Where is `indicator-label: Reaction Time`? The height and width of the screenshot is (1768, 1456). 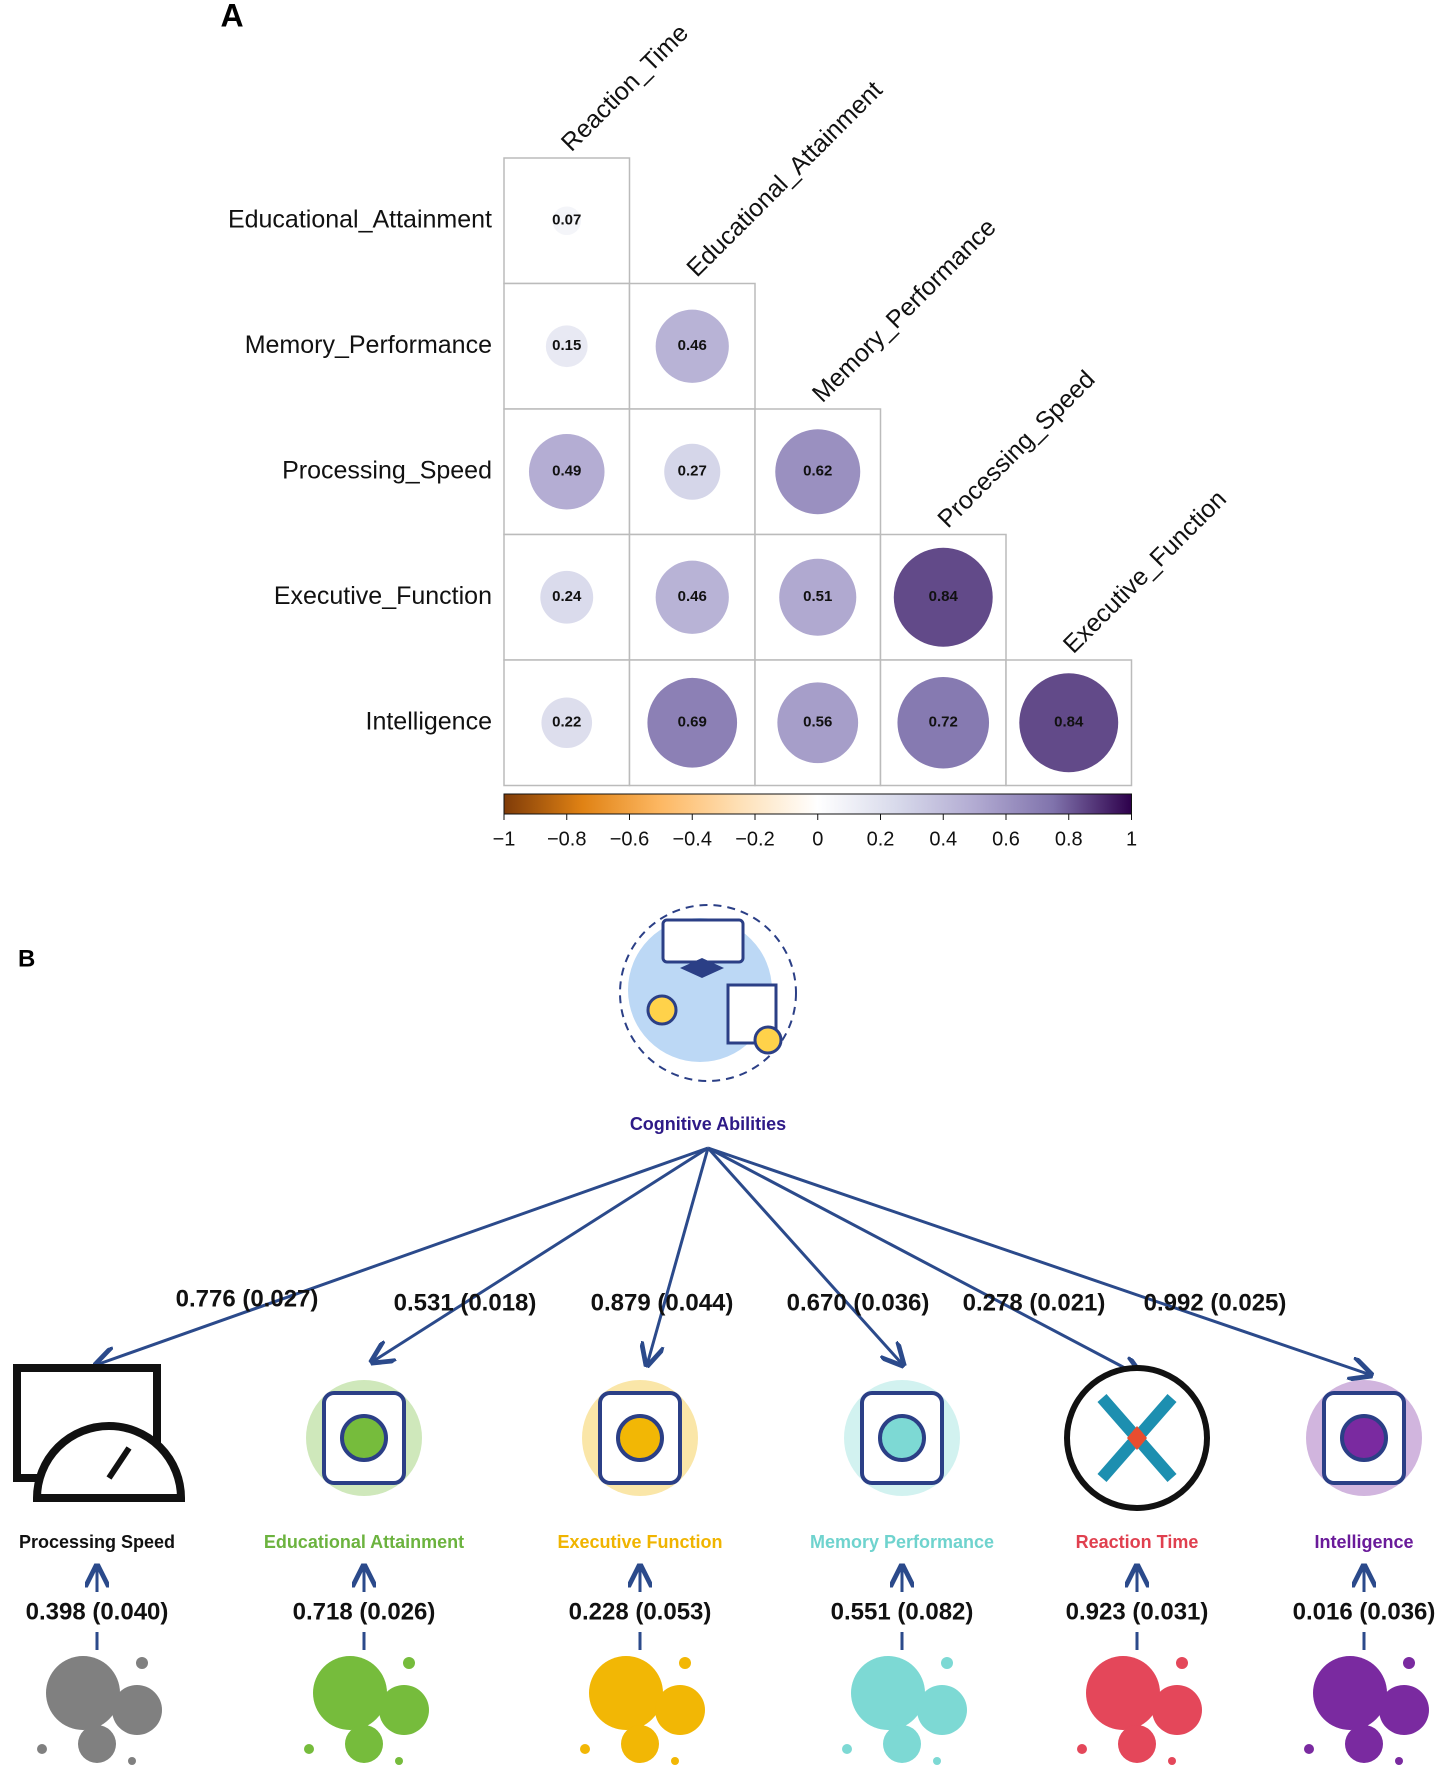
indicator-label: Reaction Time is located at coordinates (1137, 1542).